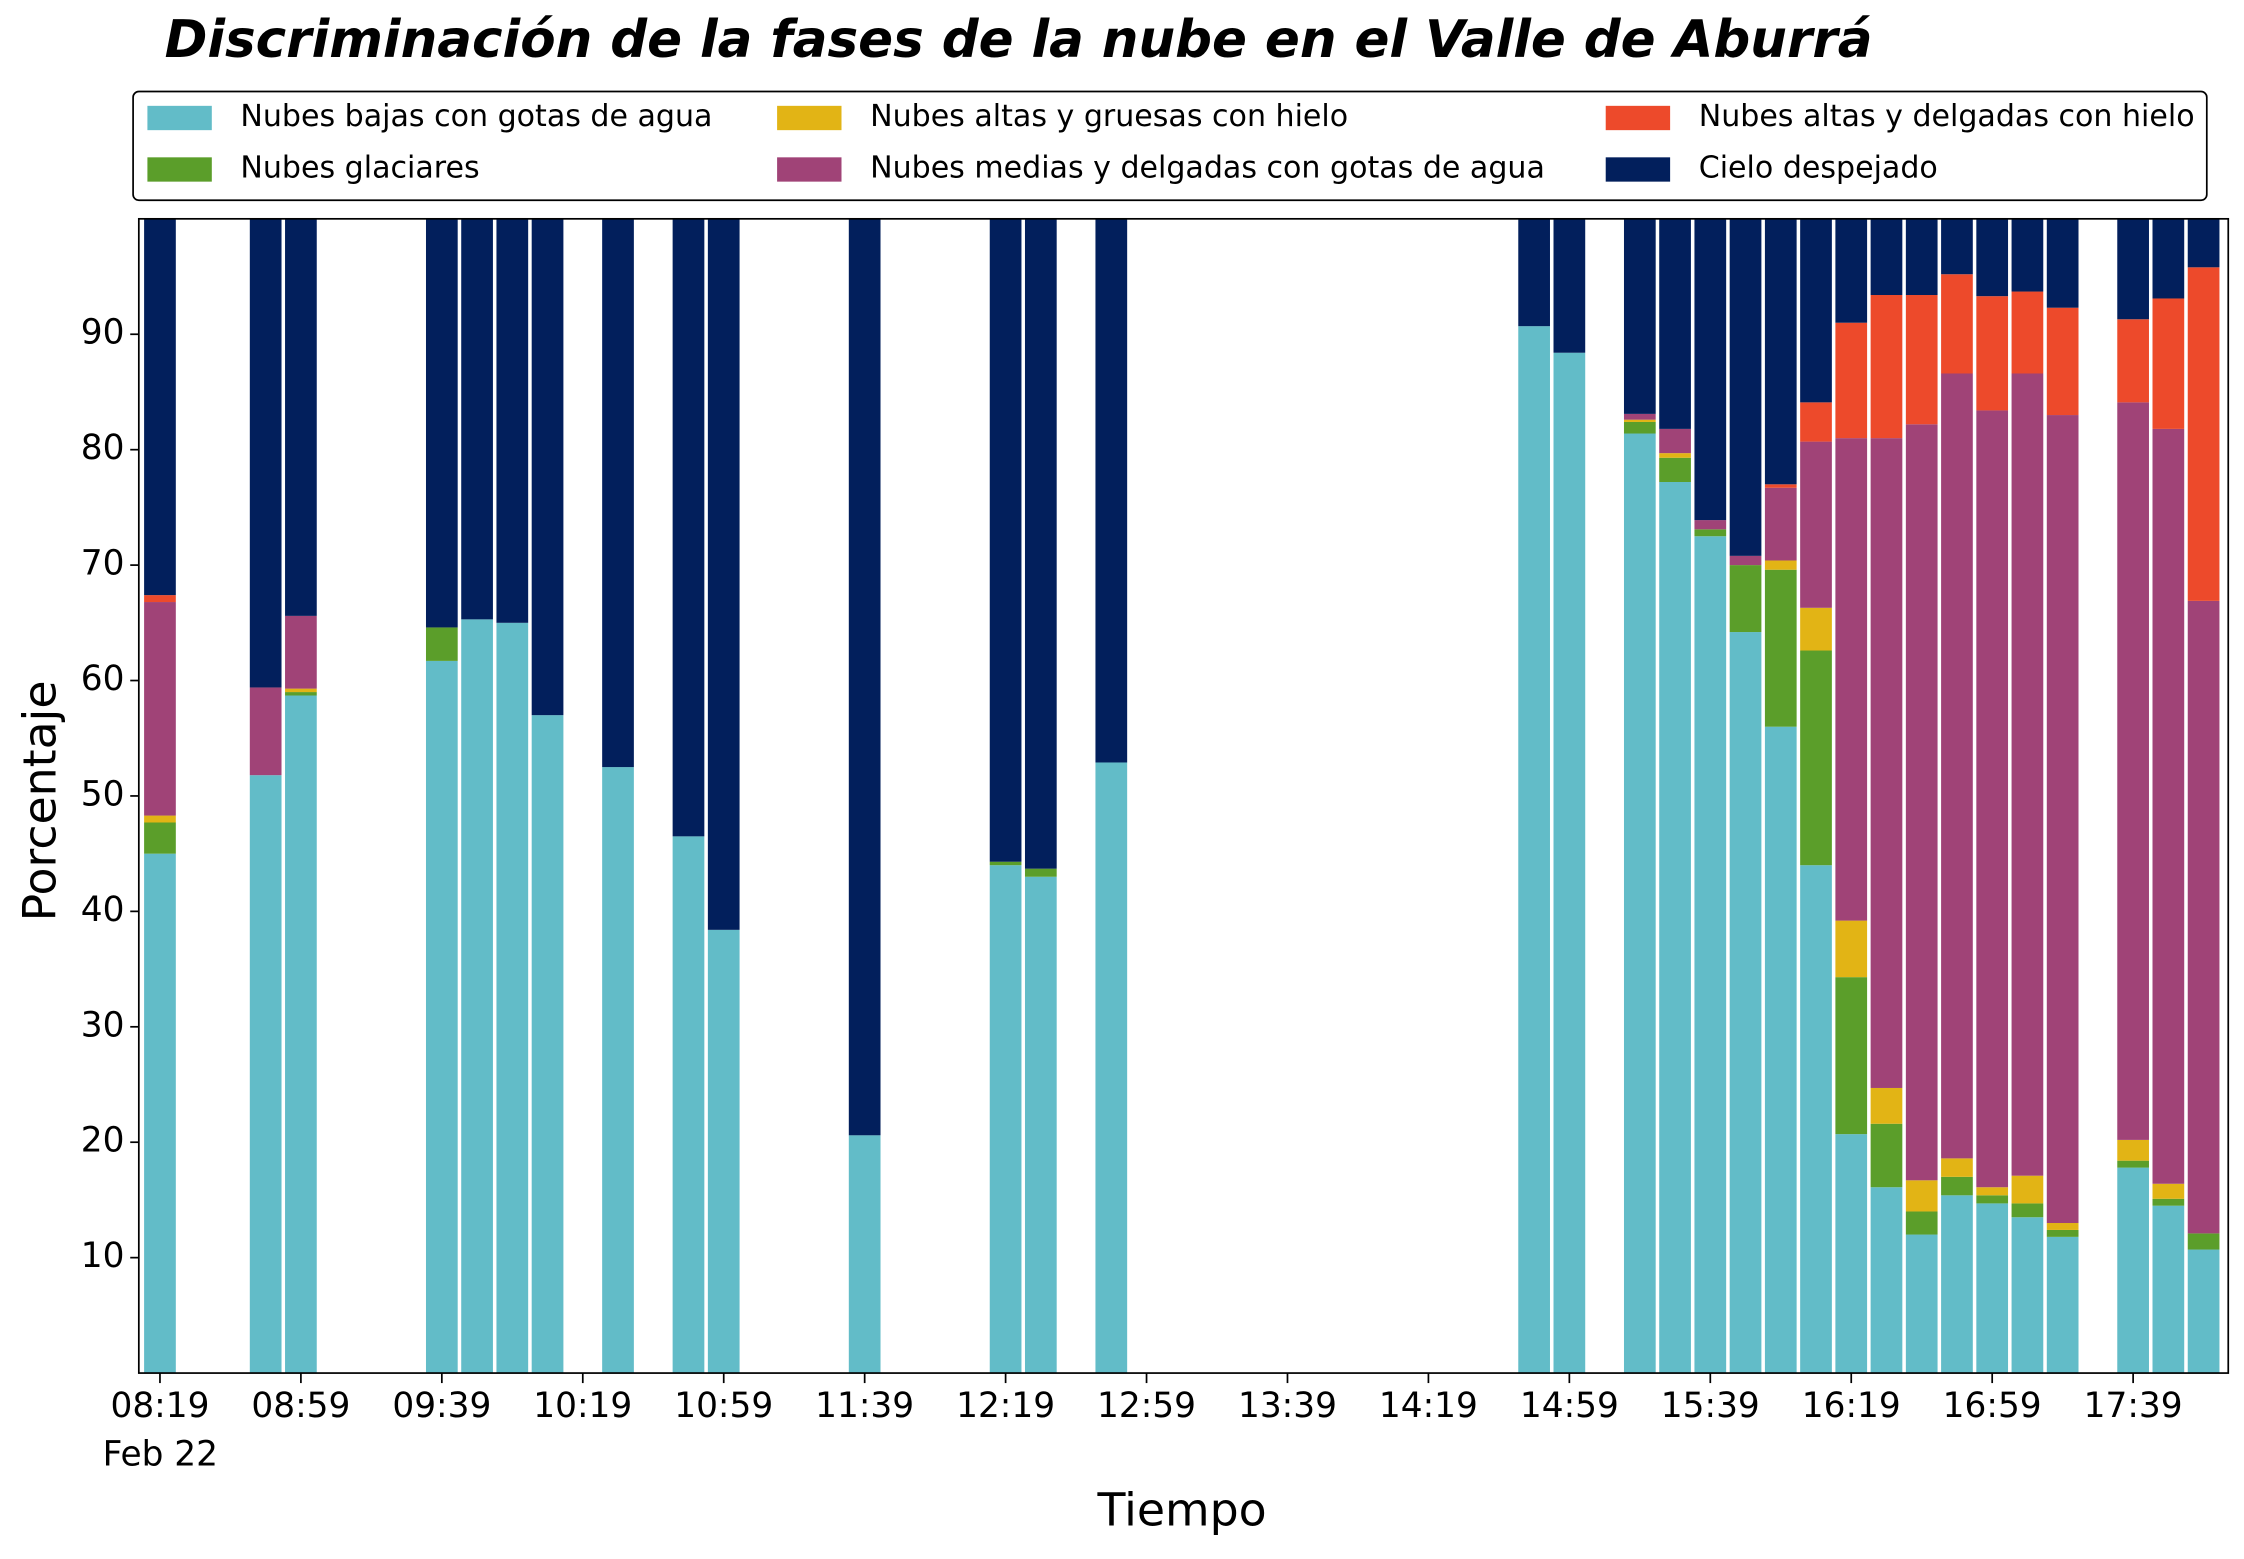 Image resolution: width=2244 pixels, height=1559 pixels. Describe the element at coordinates (1005, 1406) in the screenshot. I see `x-tick-label: 12:19` at that location.